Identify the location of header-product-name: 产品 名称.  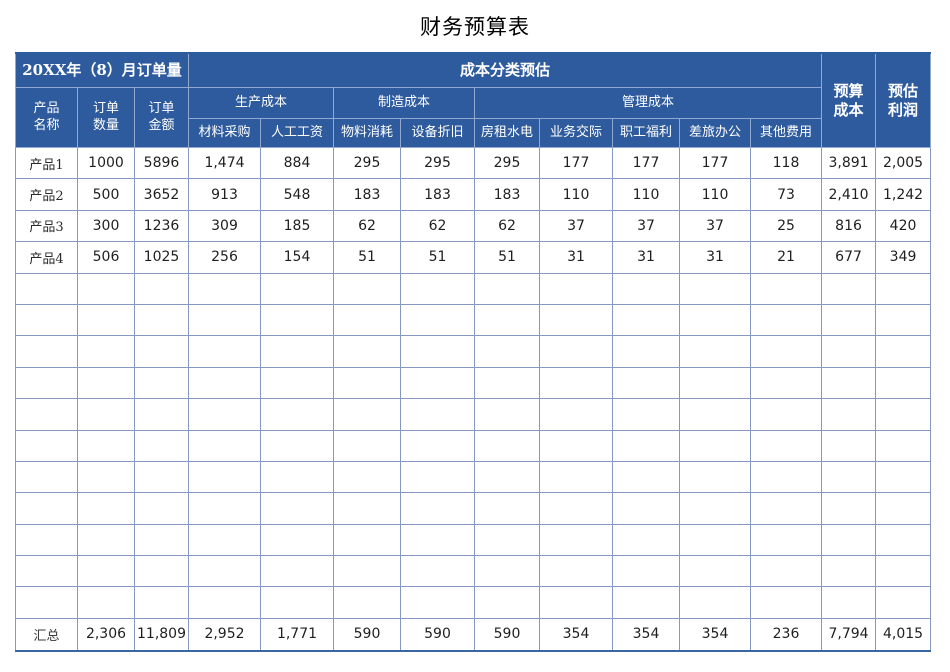
(46, 117).